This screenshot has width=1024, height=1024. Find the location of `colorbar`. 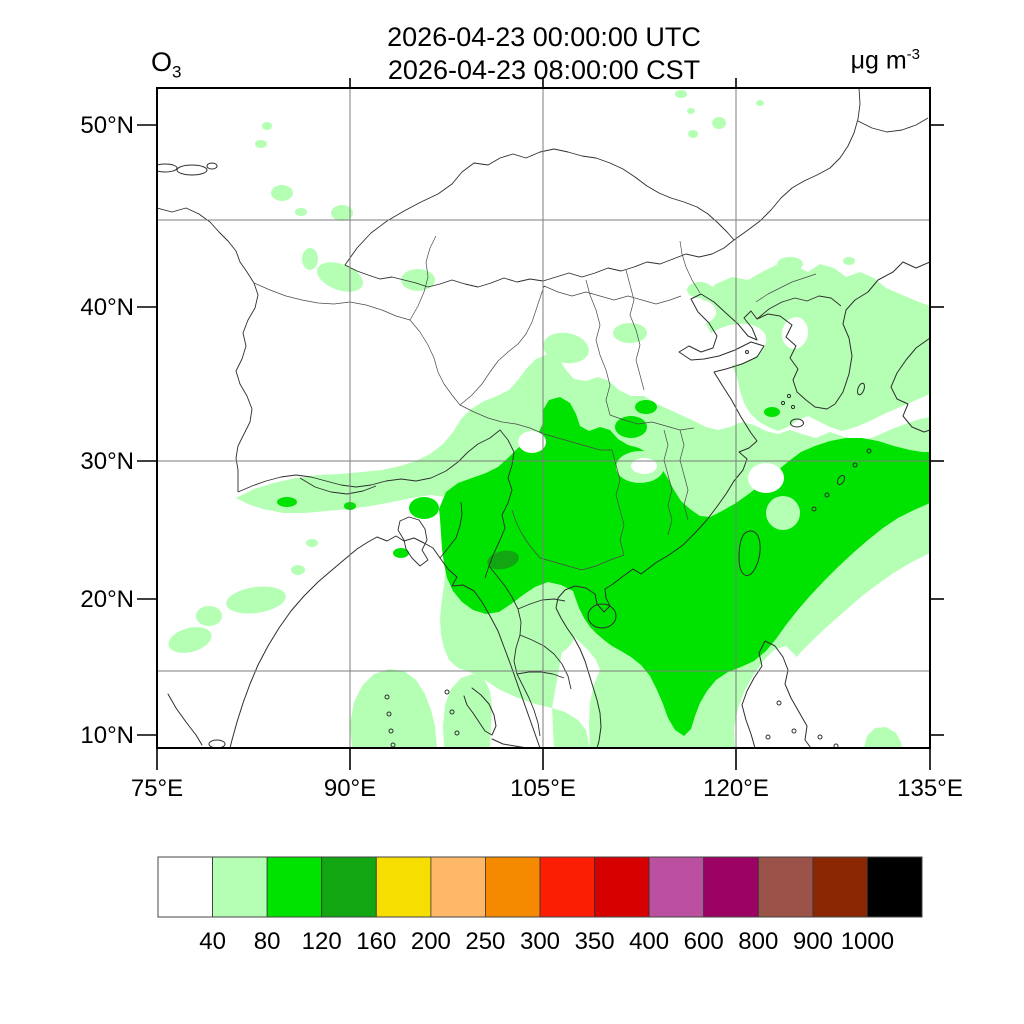

colorbar is located at coordinates (540, 887).